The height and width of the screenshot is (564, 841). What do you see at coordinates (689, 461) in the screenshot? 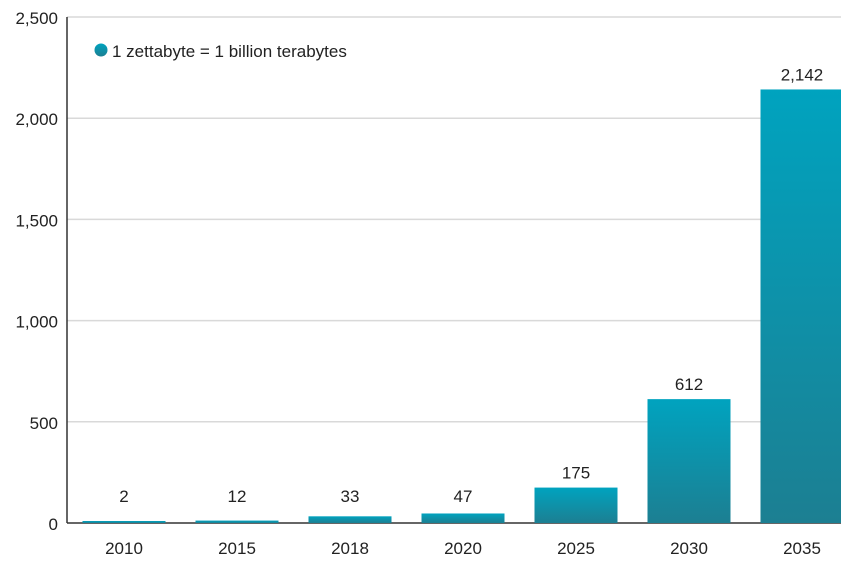
I see `bar-2030` at bounding box center [689, 461].